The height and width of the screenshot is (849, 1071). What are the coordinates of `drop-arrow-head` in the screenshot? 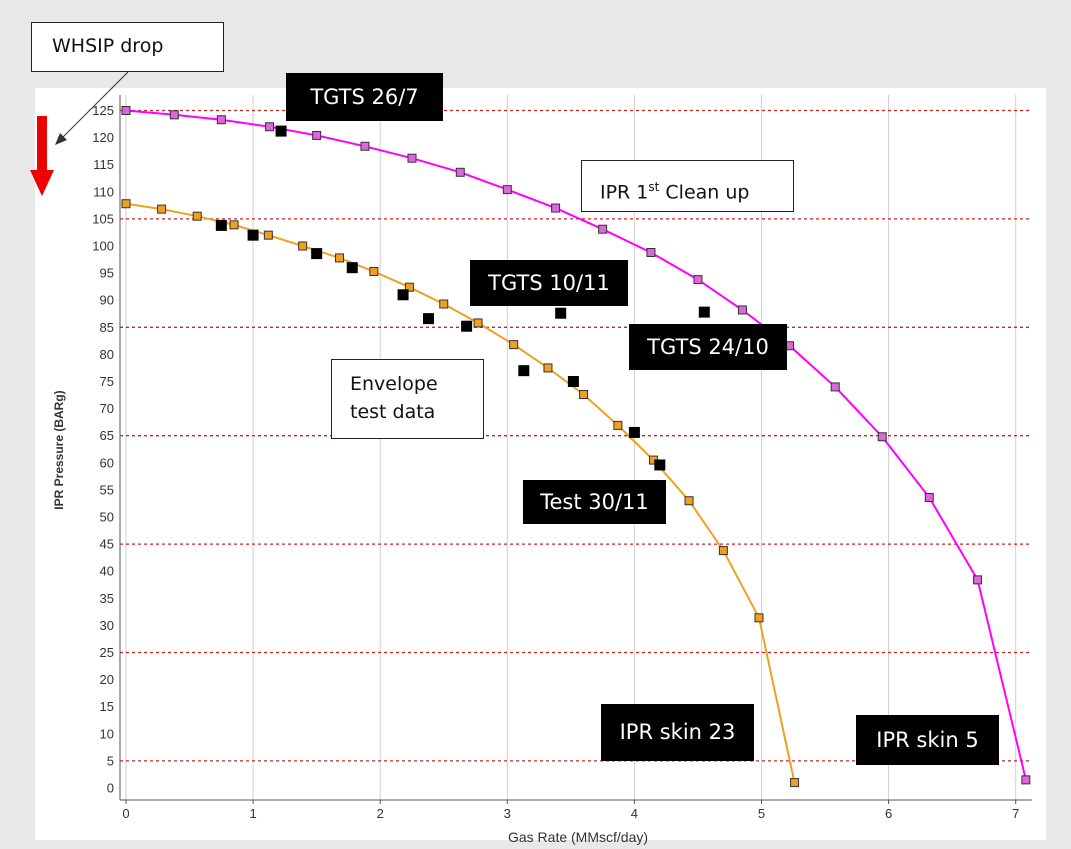 It's located at (42, 183).